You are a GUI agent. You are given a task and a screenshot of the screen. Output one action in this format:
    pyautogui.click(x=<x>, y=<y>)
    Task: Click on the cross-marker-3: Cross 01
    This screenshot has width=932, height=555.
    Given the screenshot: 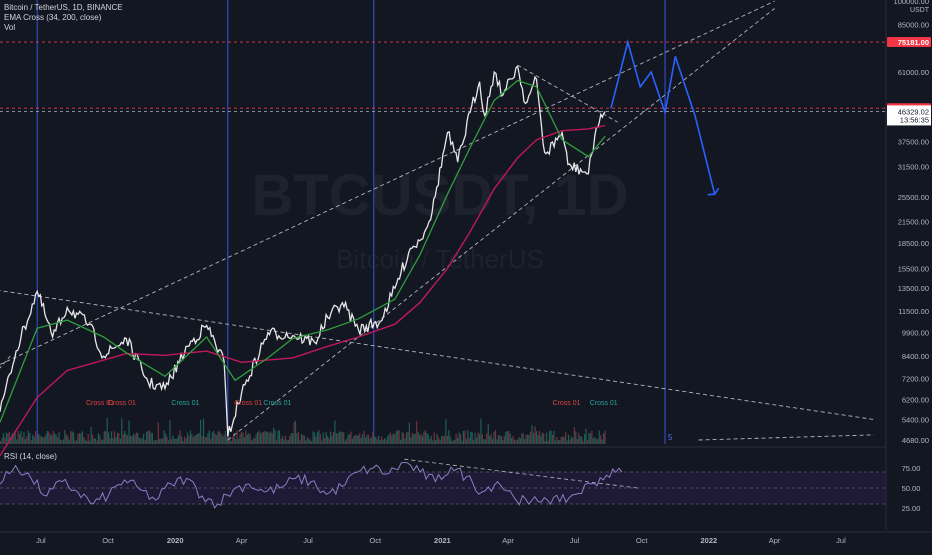 What is the action you would take?
    pyautogui.click(x=248, y=403)
    